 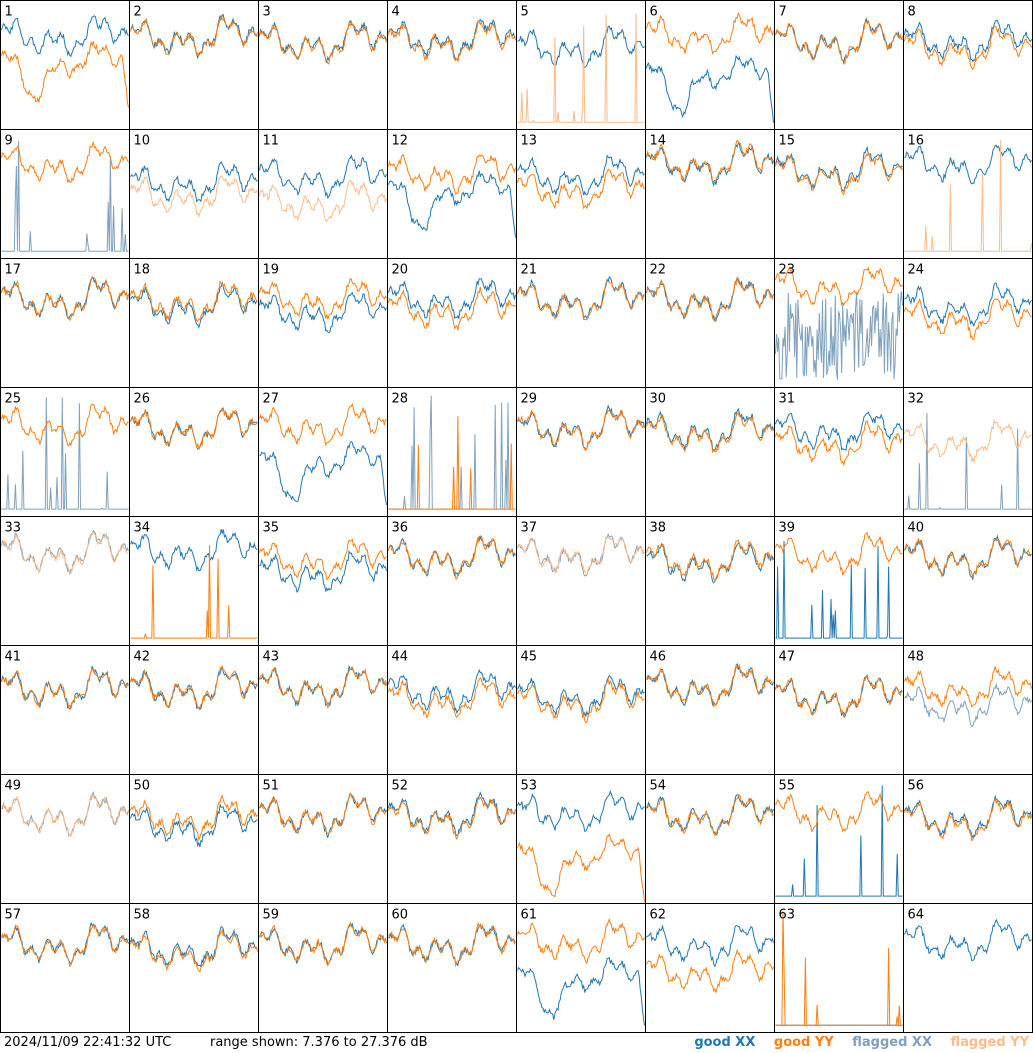 I want to click on panel-label: 32, so click(x=916, y=399).